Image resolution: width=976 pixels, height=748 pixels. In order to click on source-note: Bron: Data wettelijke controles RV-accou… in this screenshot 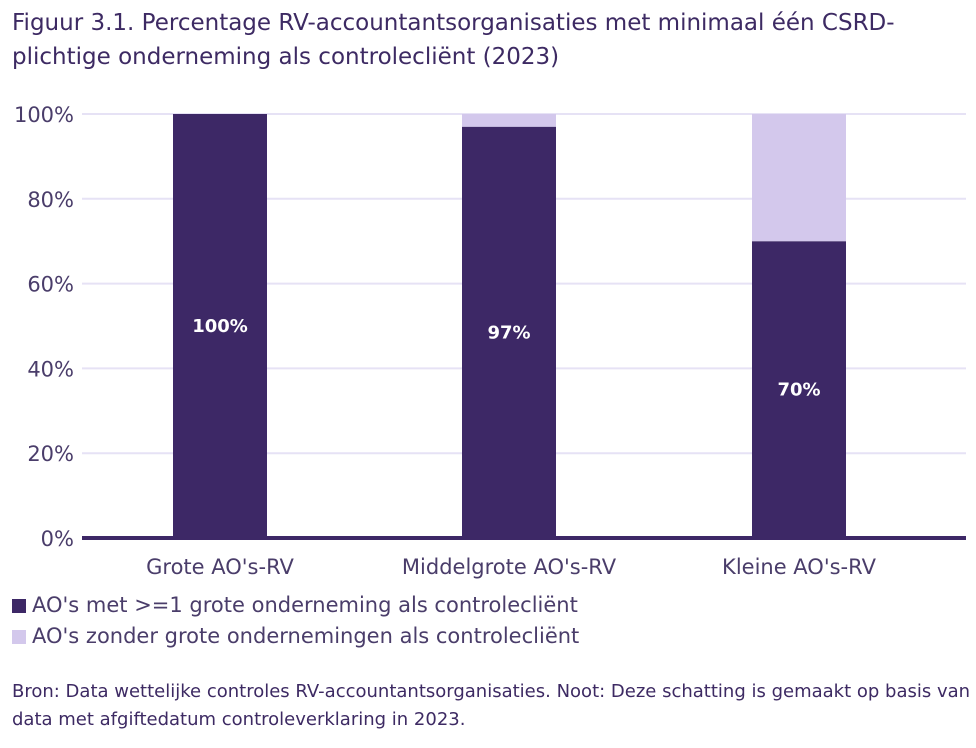, I will do `click(491, 705)`.